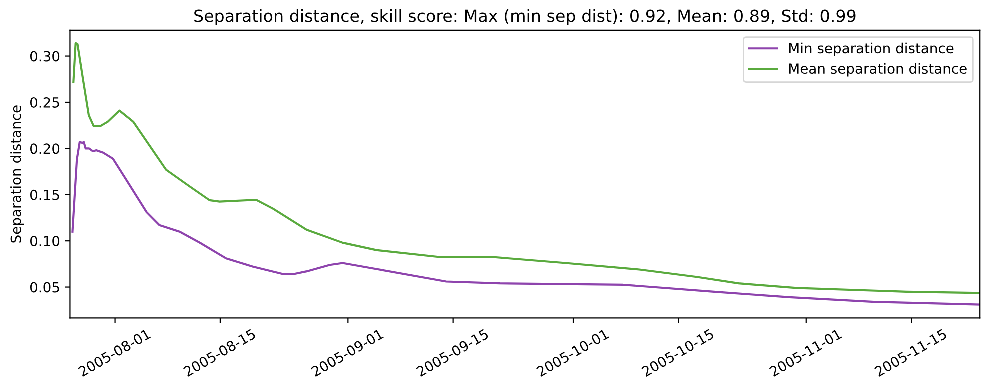 The width and height of the screenshot is (989, 390). I want to click on y-tick-label: 0.30, so click(45, 56).